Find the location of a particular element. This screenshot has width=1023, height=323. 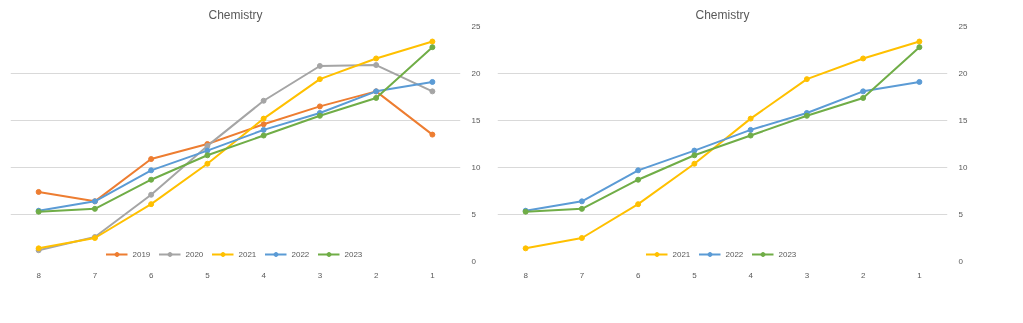

legend-label: 2020 is located at coordinates (195, 254).